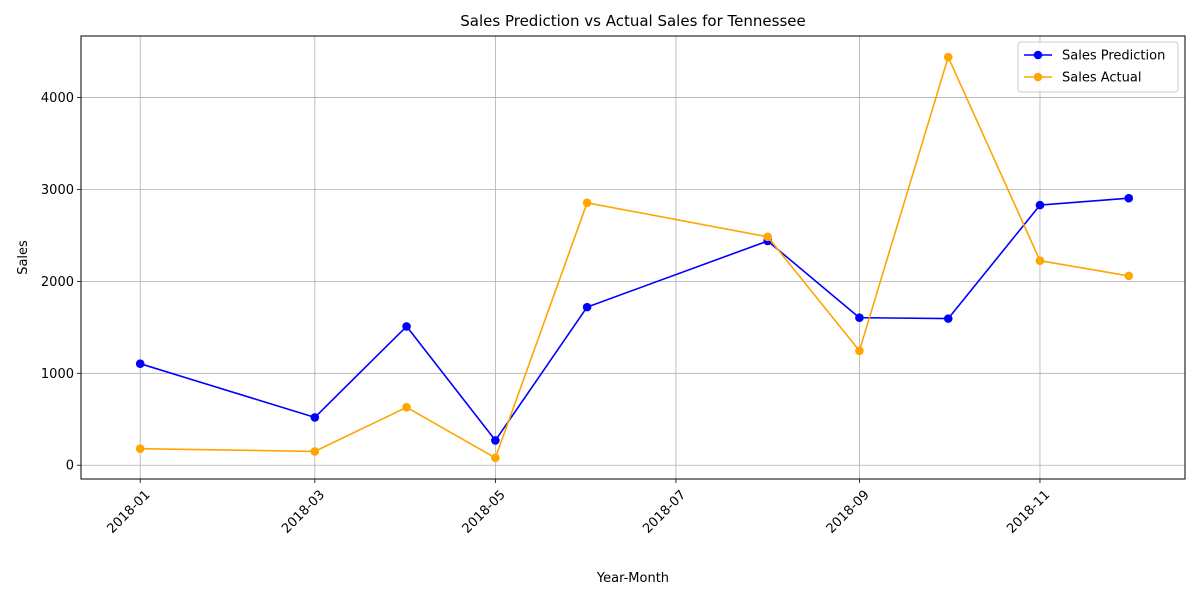 The height and width of the screenshot is (600, 1200). What do you see at coordinates (128, 512) in the screenshot?
I see `x-tick-label: 2018-01` at bounding box center [128, 512].